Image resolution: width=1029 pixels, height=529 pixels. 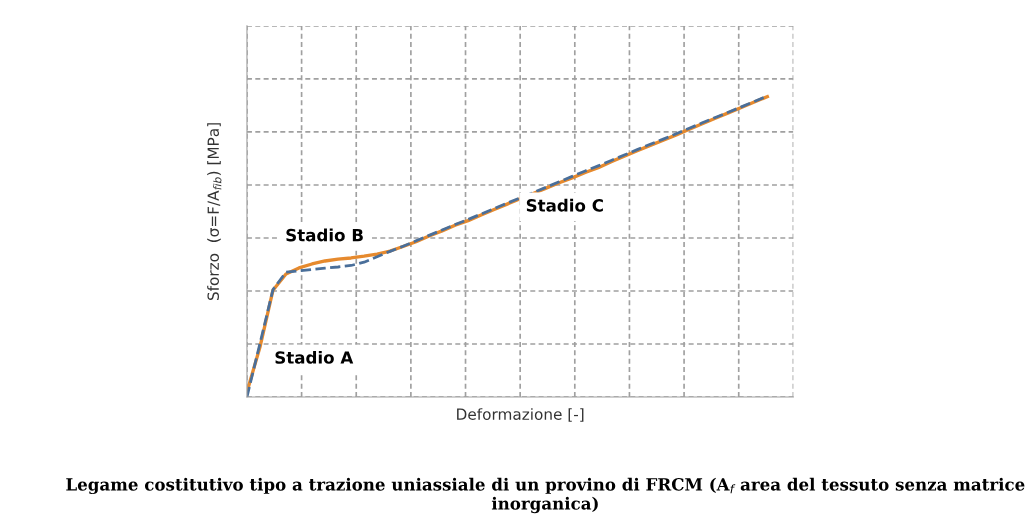 What do you see at coordinates (214, 212) in the screenshot?
I see `y-axis-title: Sforzo (σ=F/A$_{fib}$) [MPa]` at bounding box center [214, 212].